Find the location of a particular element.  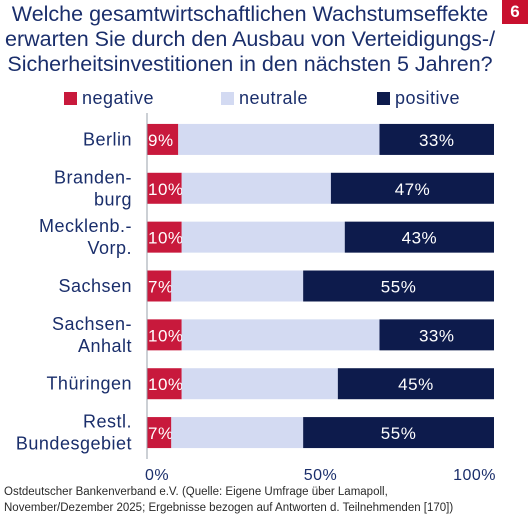

category-label-4-1: Anhalt is located at coordinates (105, 346).